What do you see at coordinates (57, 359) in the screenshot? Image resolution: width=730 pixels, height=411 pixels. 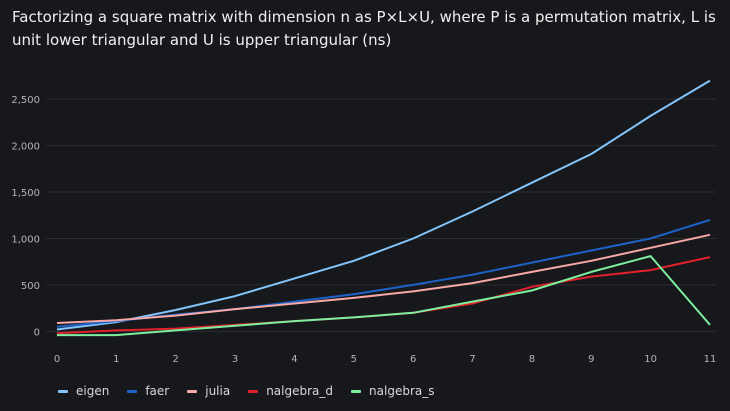 I see `x-tick-label: 0` at bounding box center [57, 359].